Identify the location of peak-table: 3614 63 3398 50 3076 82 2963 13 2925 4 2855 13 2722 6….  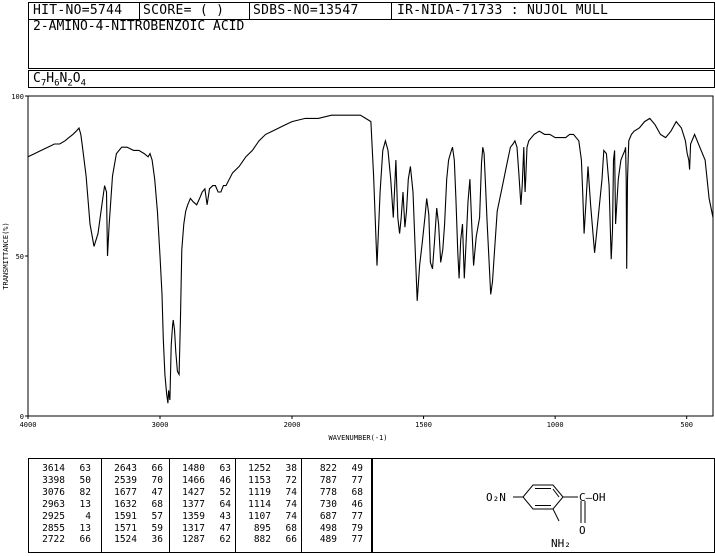
(200, 505).